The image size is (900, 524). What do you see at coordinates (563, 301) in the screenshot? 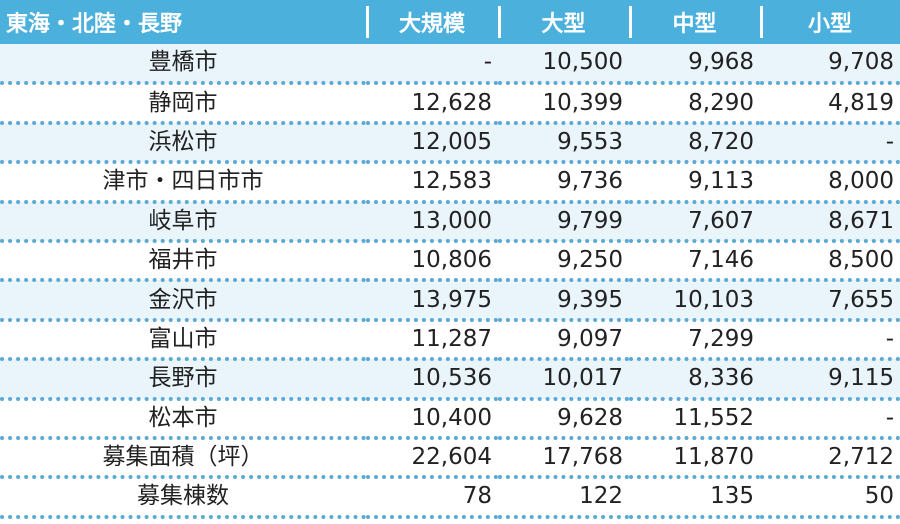
I see `value-cell: 9,395` at bounding box center [563, 301].